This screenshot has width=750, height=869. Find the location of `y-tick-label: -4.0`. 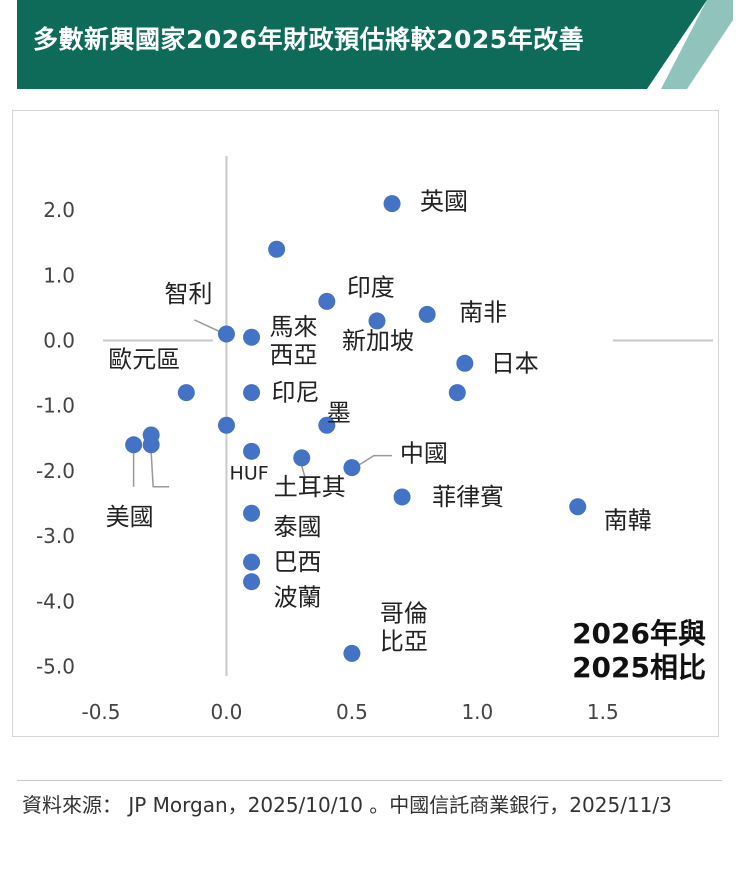

y-tick-label: -4.0 is located at coordinates (55, 601).